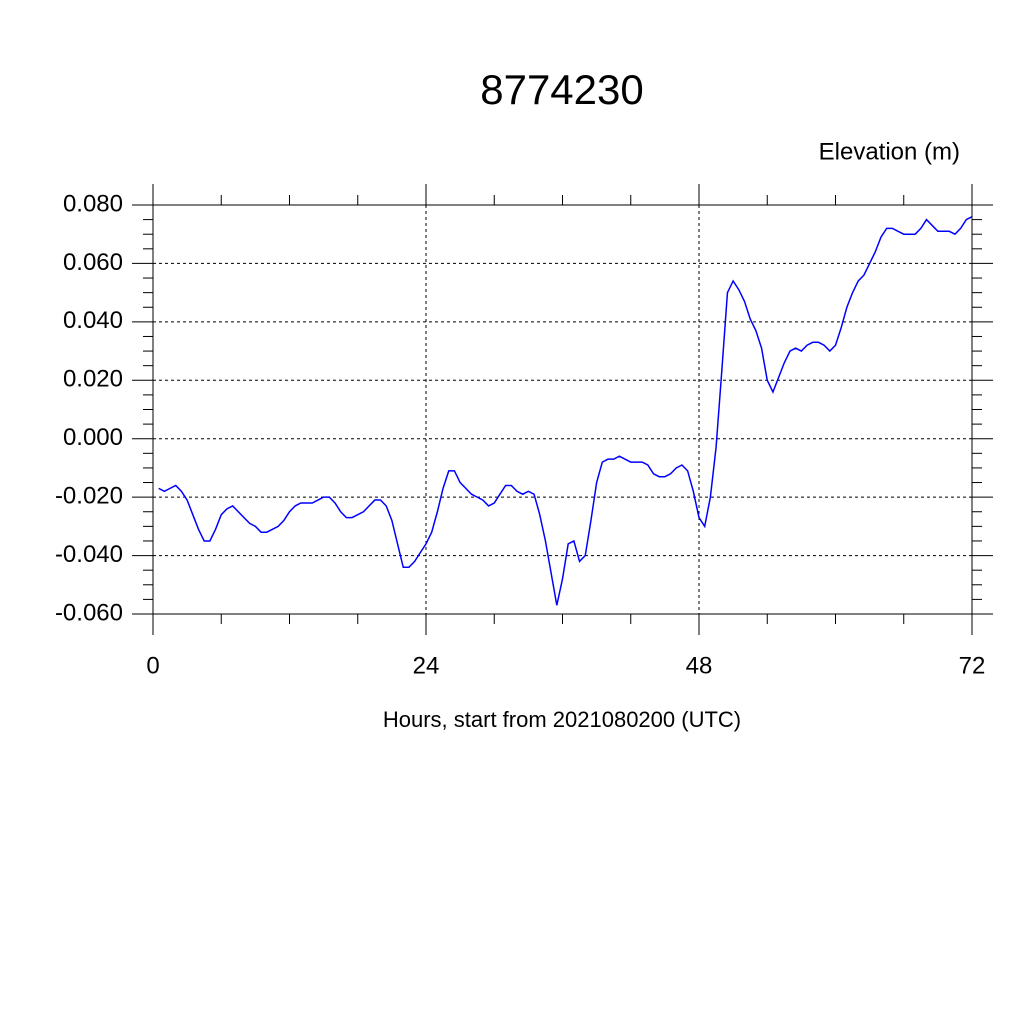  I want to click on y-axis-label: Elevation (m), so click(889, 151).